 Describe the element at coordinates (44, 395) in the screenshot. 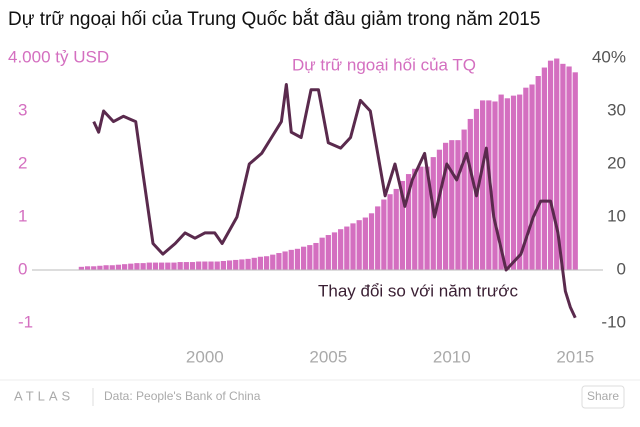

I see `brand-logo: ATLAS` at that location.